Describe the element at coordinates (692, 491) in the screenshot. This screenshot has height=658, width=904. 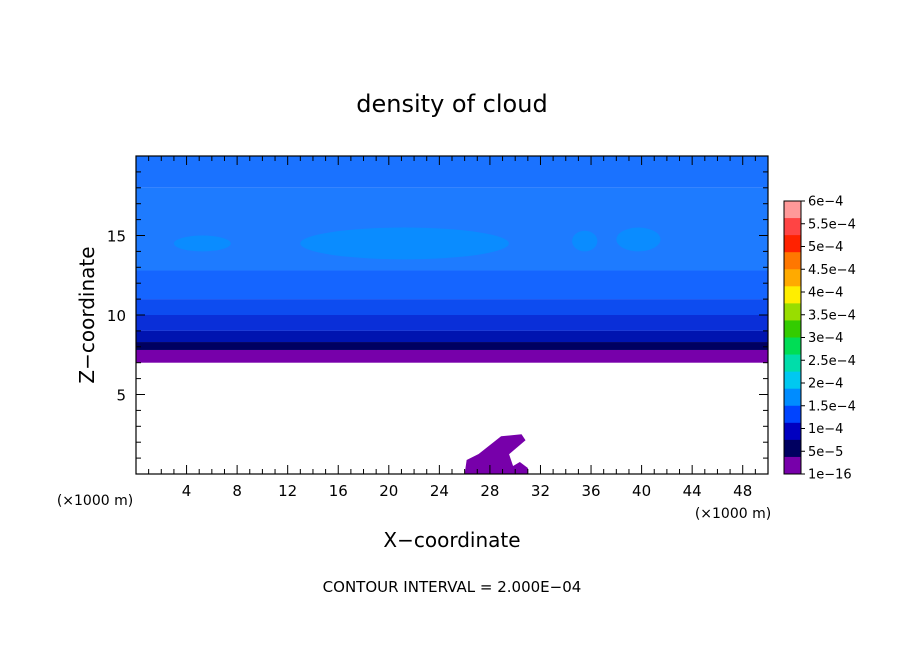
I see `x-tick-label: 44` at that location.